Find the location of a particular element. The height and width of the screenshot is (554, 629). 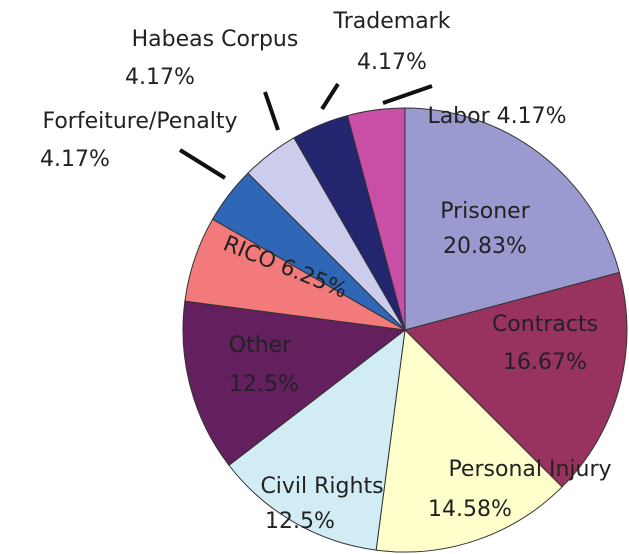

category-label: Prisoner is located at coordinates (485, 211).